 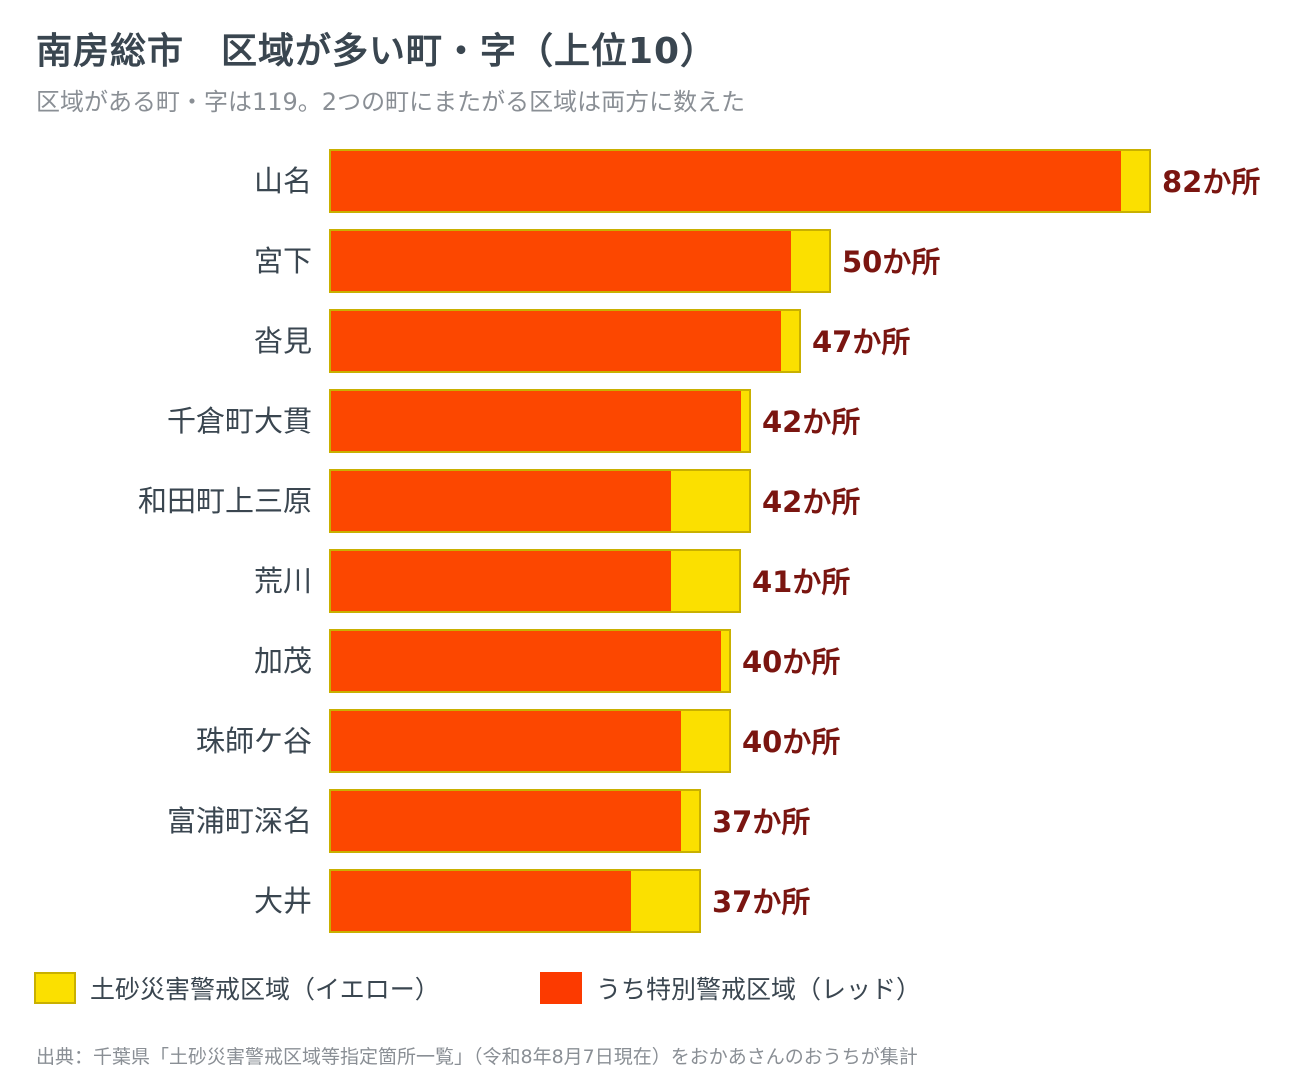 I want to click on value-label: 41か所, so click(x=801, y=582).